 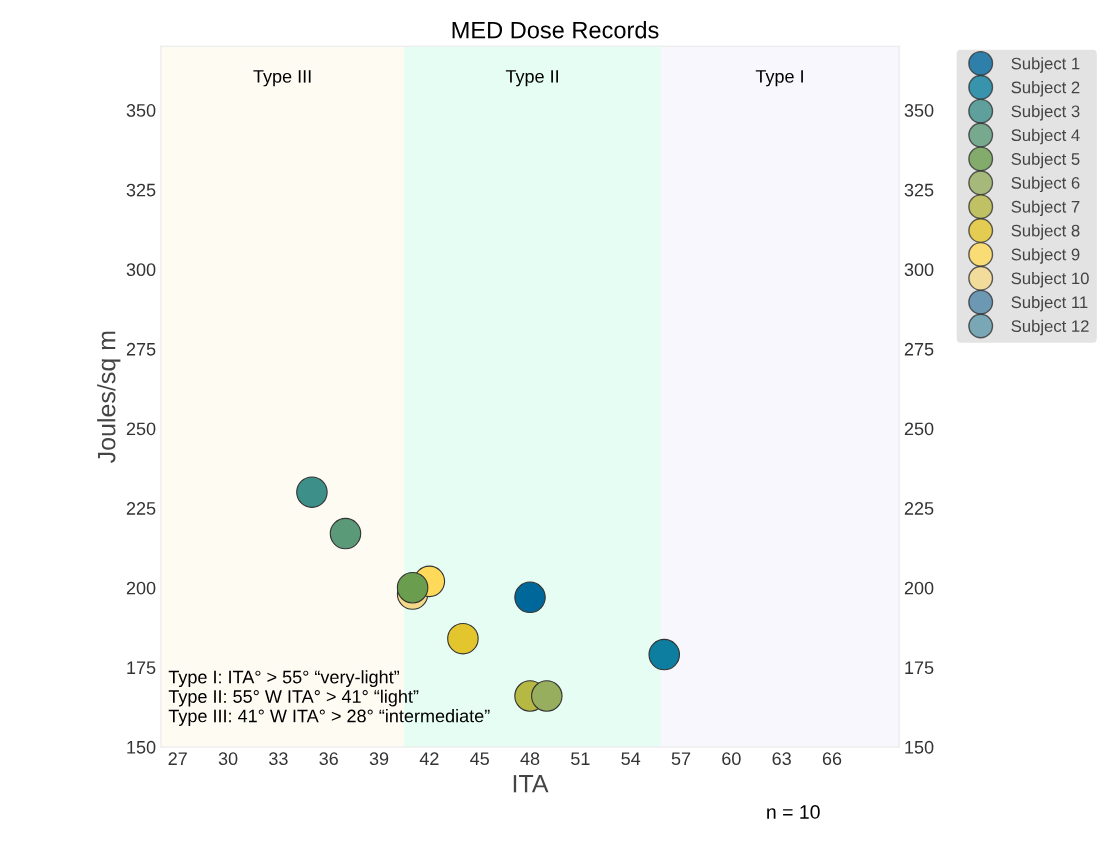 I want to click on band-label: Type I, so click(x=779, y=78).